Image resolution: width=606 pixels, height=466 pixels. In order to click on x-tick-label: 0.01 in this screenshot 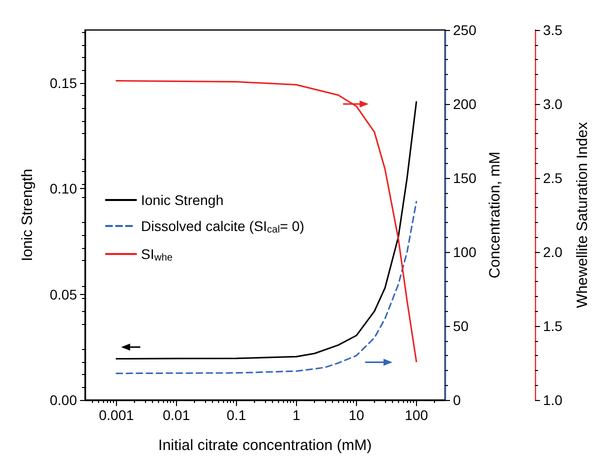, I will do `click(176, 415)`.